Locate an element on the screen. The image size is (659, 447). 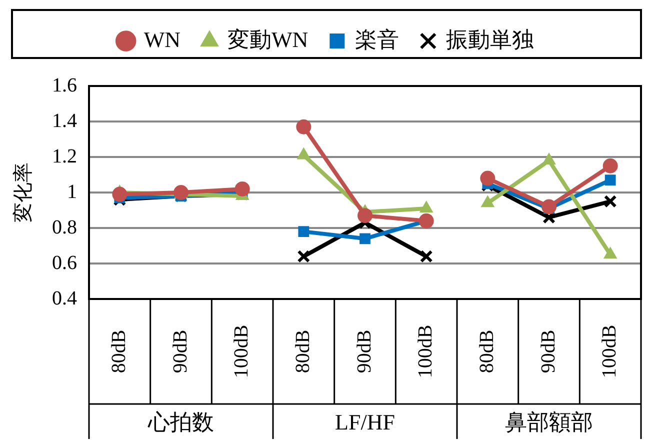
legend-label: 振動単独 is located at coordinates (490, 39).